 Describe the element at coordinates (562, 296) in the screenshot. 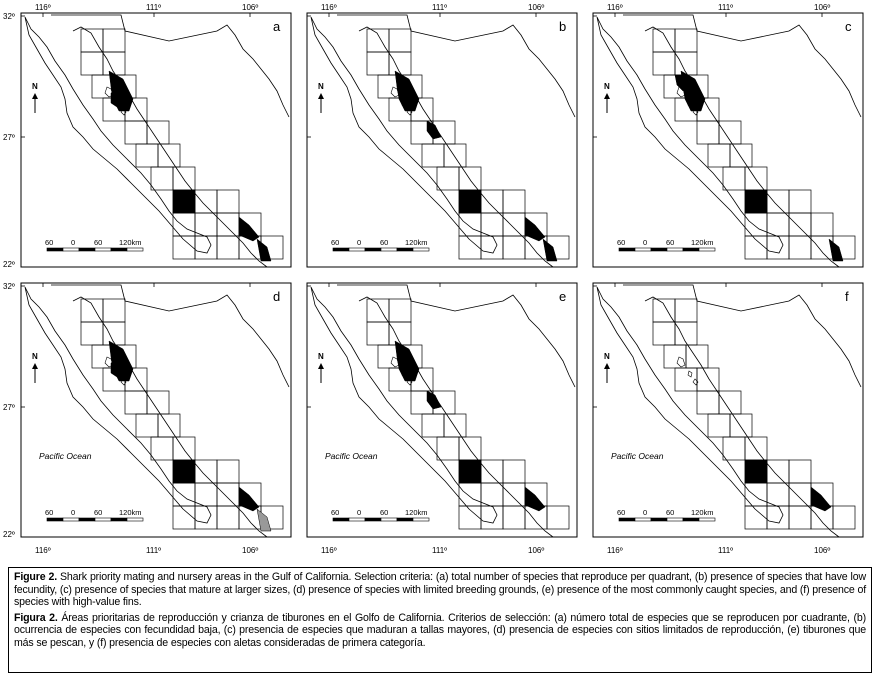

I see `panel-label: e` at that location.